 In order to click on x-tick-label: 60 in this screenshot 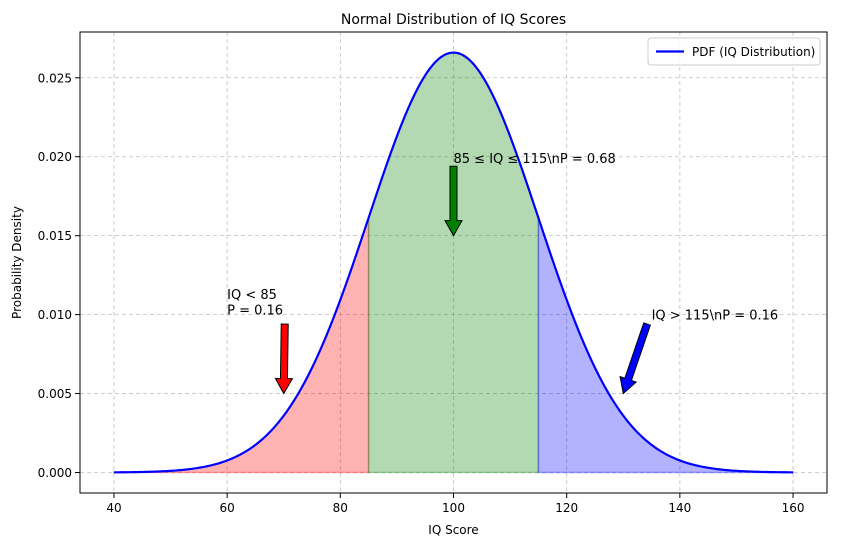, I will do `click(226, 508)`.